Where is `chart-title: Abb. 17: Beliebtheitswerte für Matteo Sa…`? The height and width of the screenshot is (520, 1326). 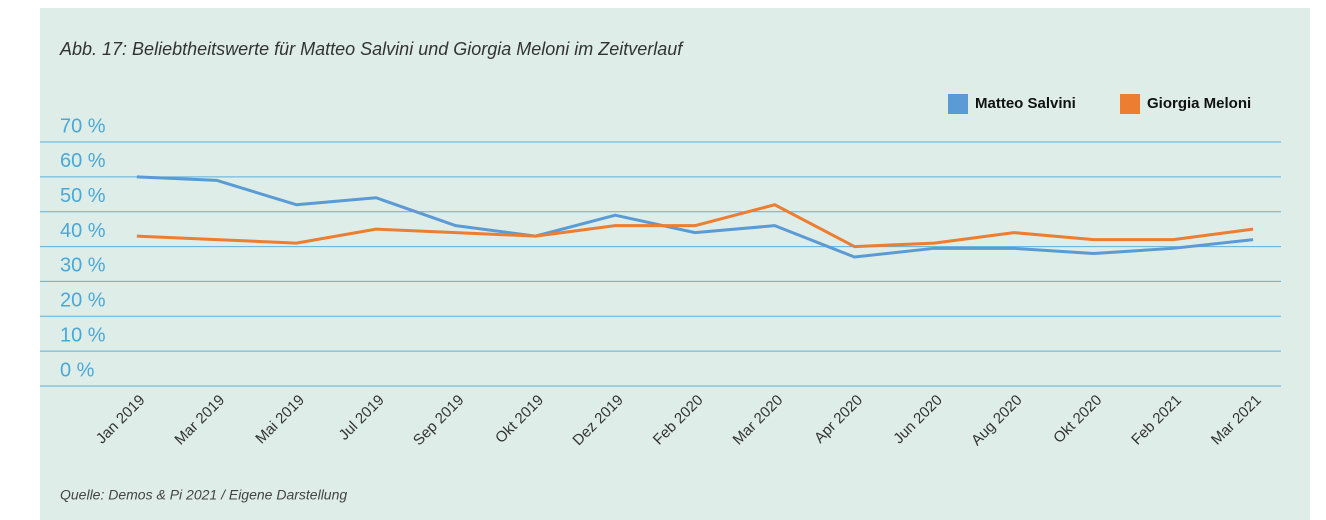 chart-title: Abb. 17: Beliebtheitswerte für Matteo Sa… is located at coordinates (371, 49).